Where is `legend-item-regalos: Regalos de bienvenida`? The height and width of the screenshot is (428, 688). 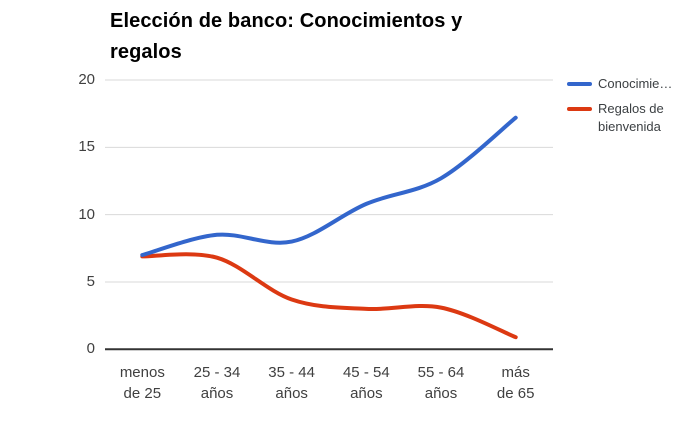
legend-item-regalos: Regalos de bienvenida is located at coordinates (626, 118).